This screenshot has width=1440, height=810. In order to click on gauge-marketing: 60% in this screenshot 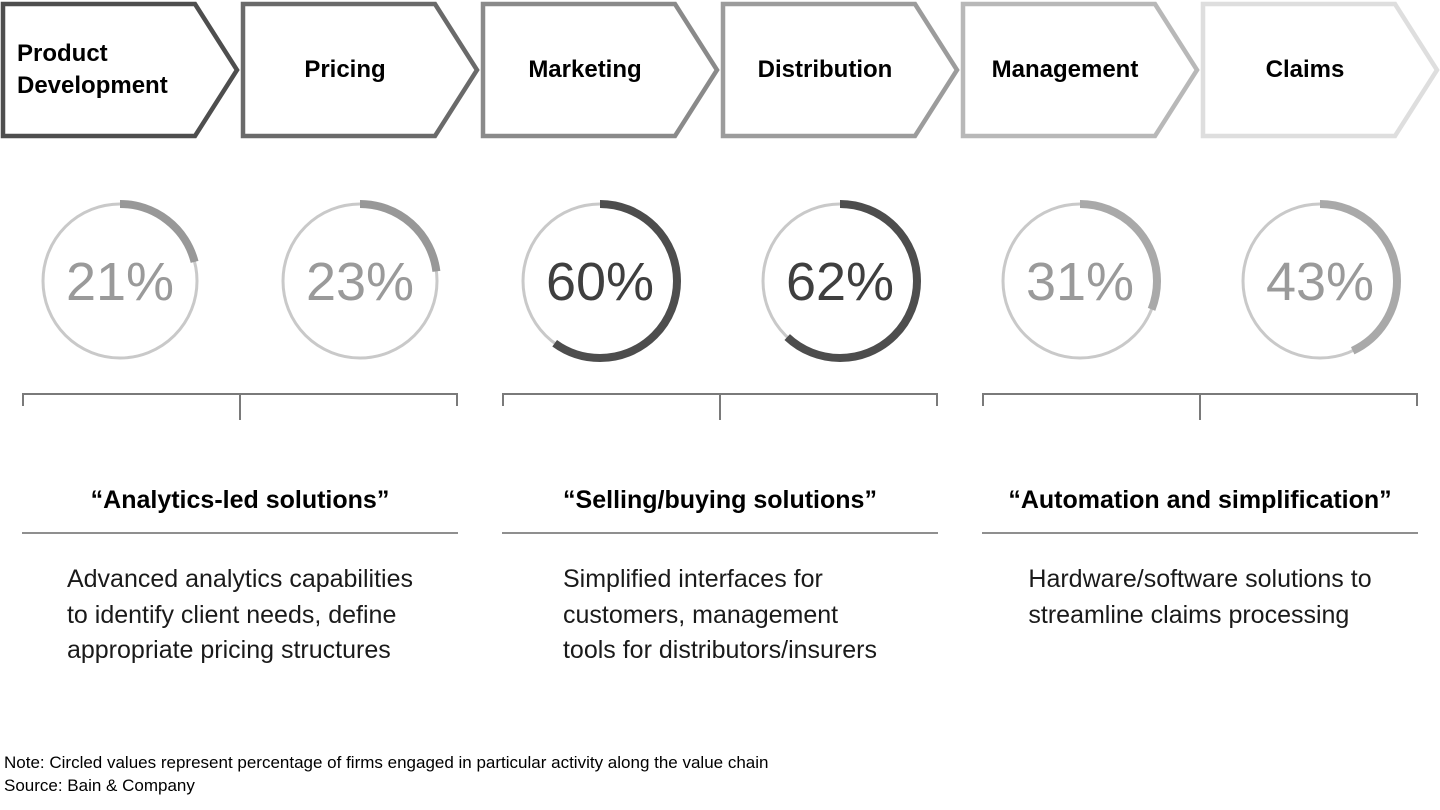, I will do `click(600, 281)`.